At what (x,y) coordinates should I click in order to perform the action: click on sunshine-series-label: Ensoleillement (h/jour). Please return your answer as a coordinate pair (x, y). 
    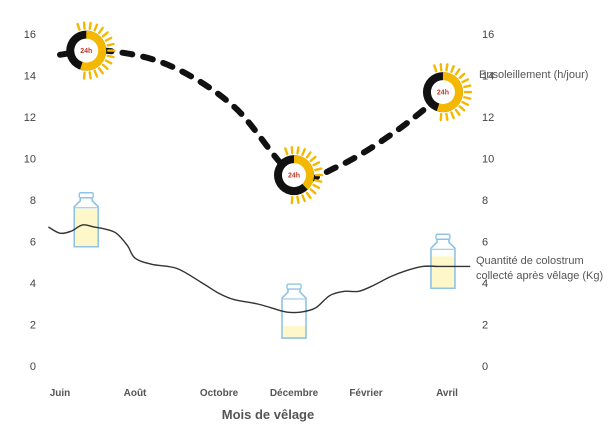
    Looking at the image, I should click on (533, 75).